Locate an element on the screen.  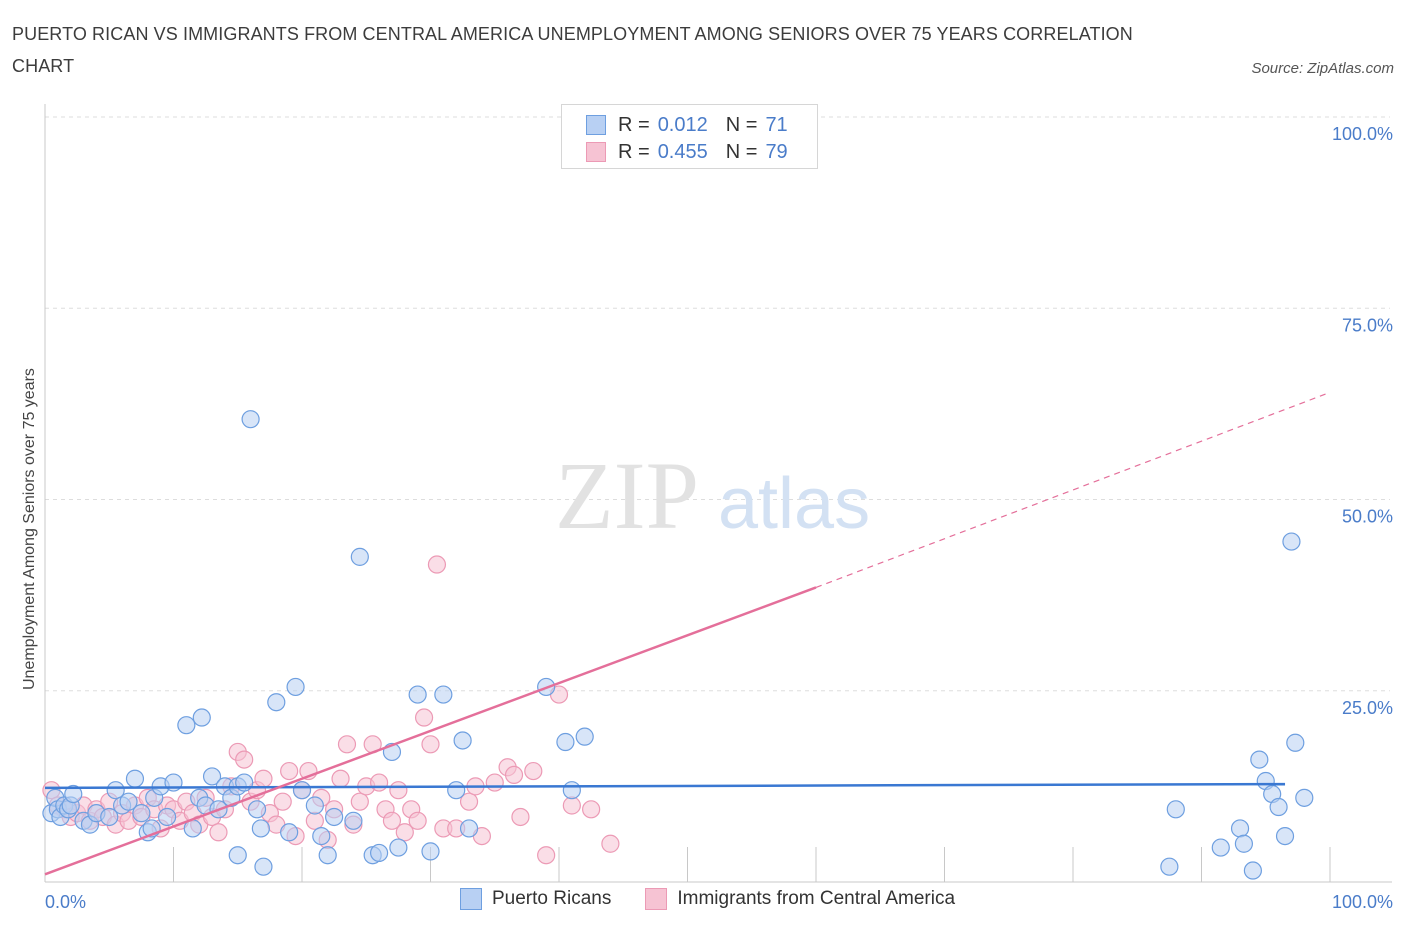
legend-n-value: 79 is located at coordinates (776, 151).